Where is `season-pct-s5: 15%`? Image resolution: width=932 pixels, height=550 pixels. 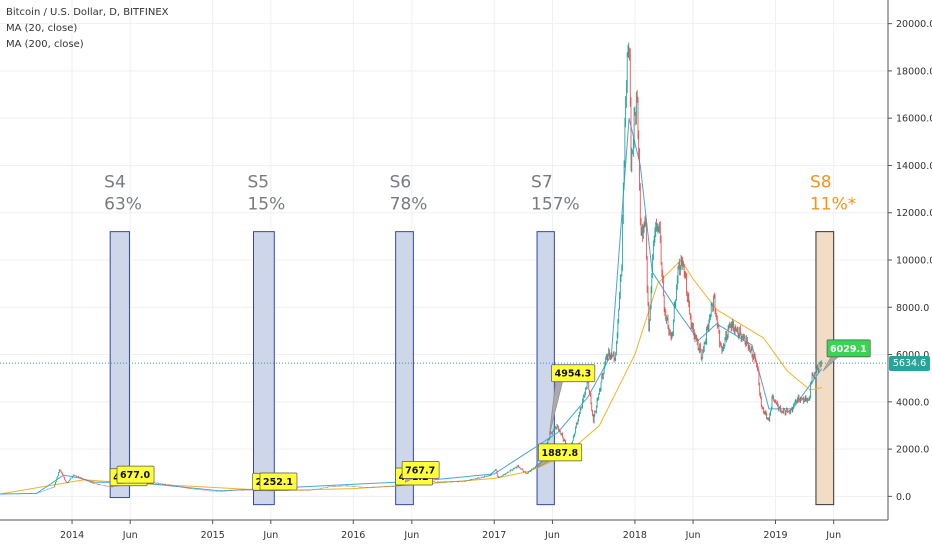
season-pct-s5: 15% is located at coordinates (266, 205).